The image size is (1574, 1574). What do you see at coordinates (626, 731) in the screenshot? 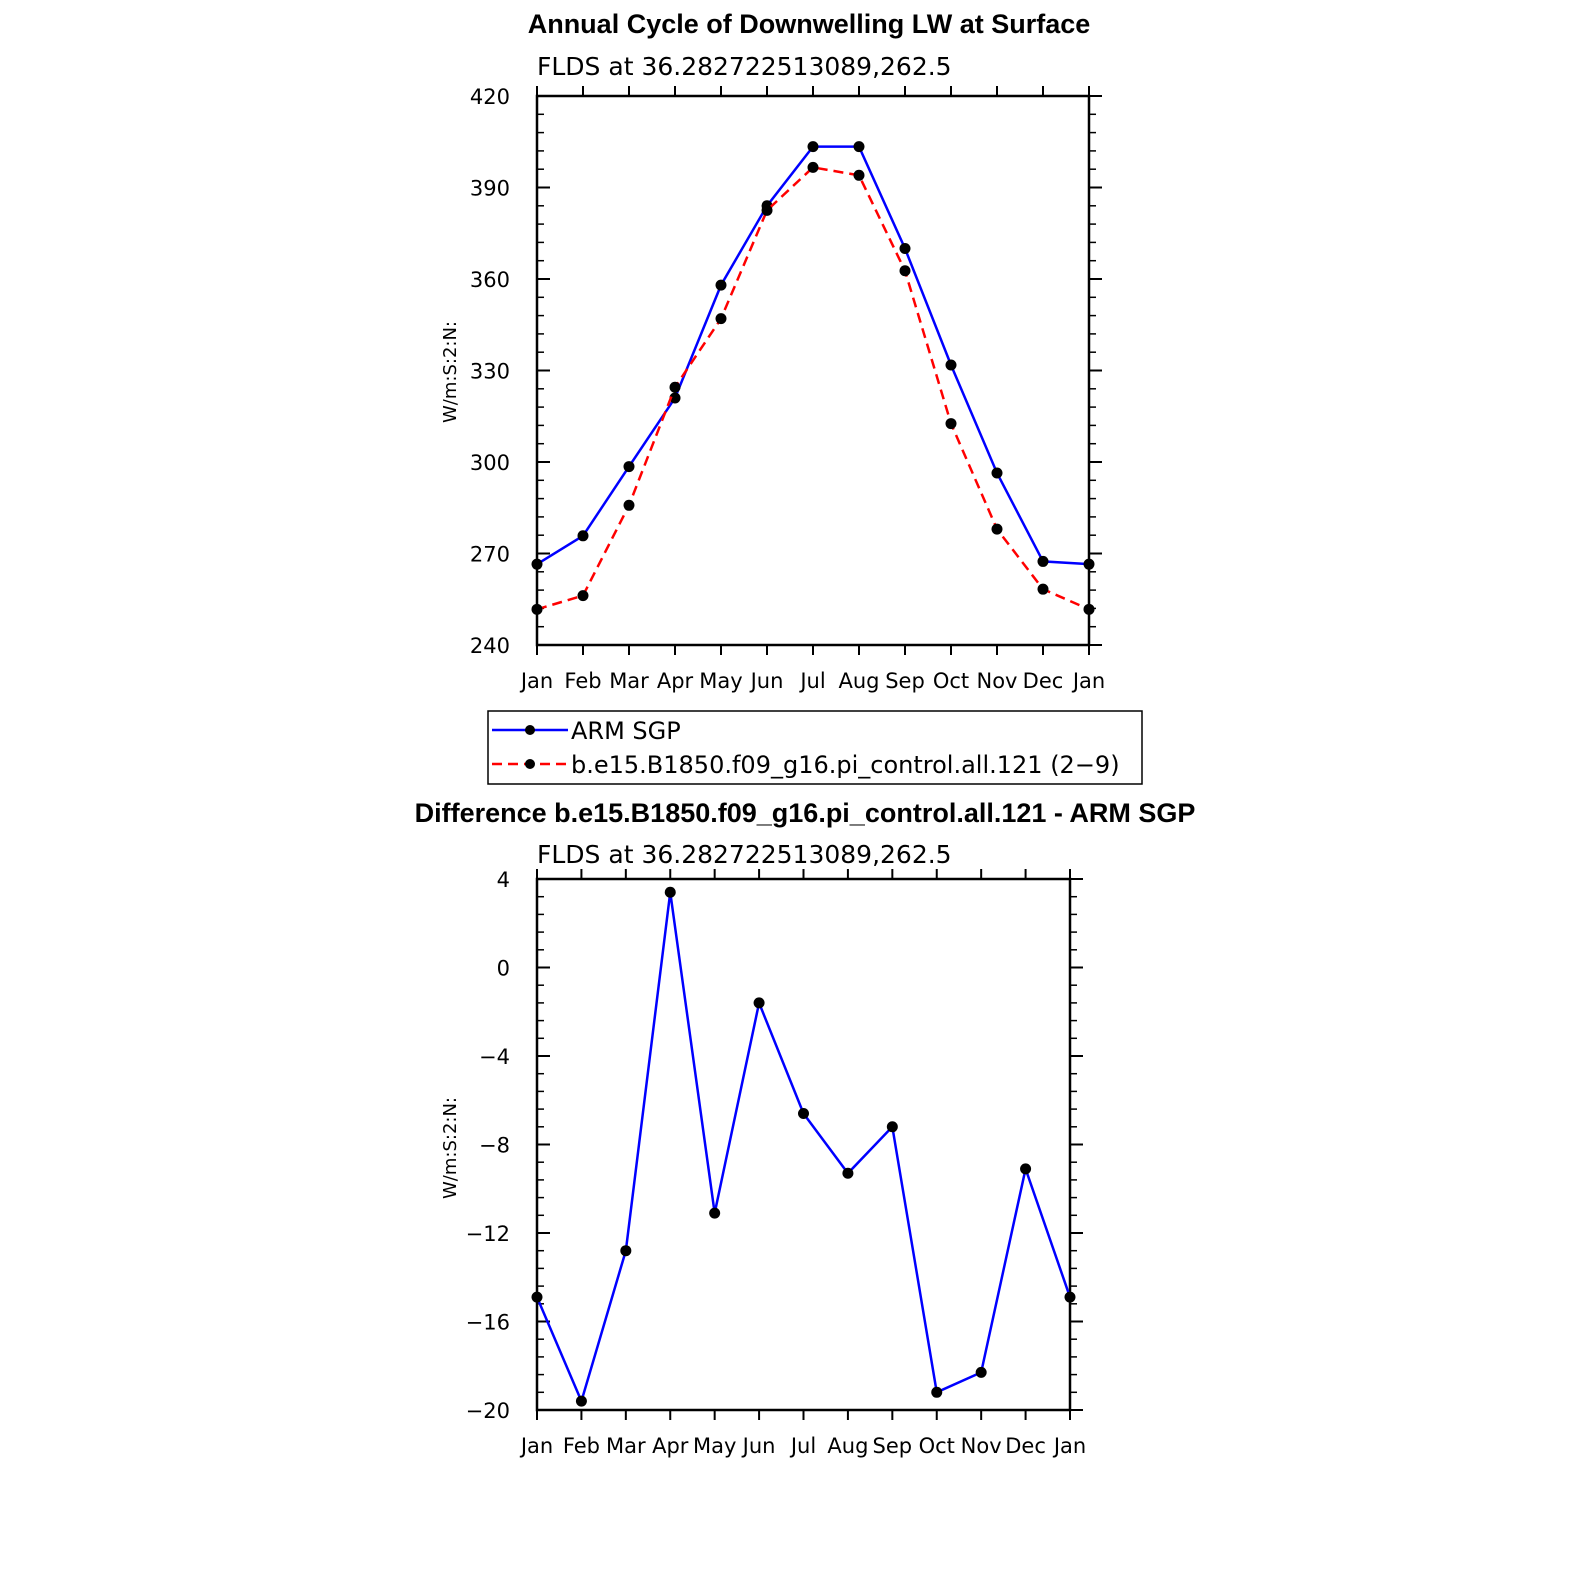
I see `legend-label-arm-sgp: ARM SGP` at bounding box center [626, 731].